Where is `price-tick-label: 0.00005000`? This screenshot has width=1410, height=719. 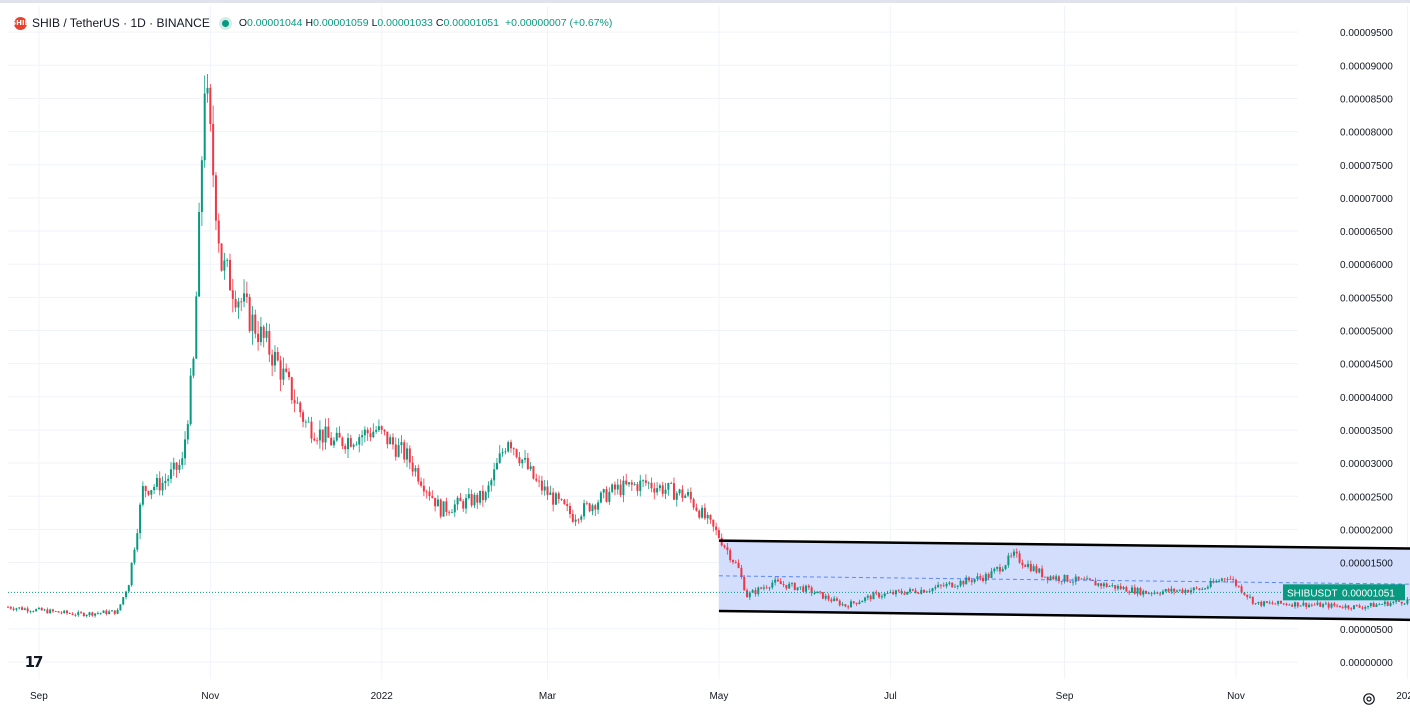
price-tick-label: 0.00005000 is located at coordinates (1366, 332).